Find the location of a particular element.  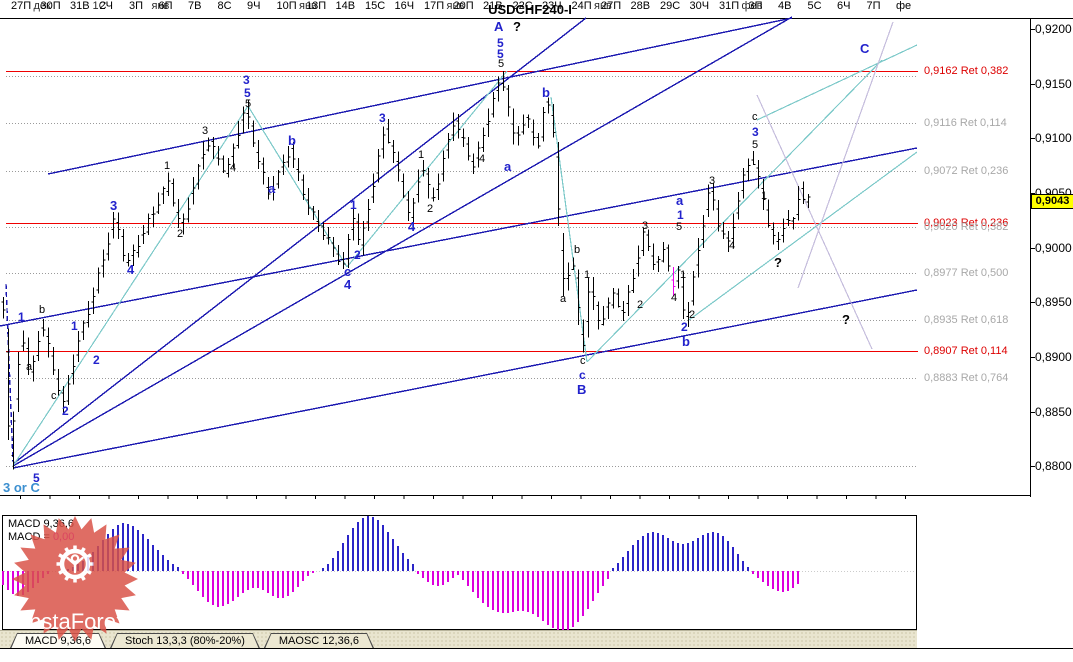

indicator-tab-label: MAOSC 12,36,6 is located at coordinates (319, 641).